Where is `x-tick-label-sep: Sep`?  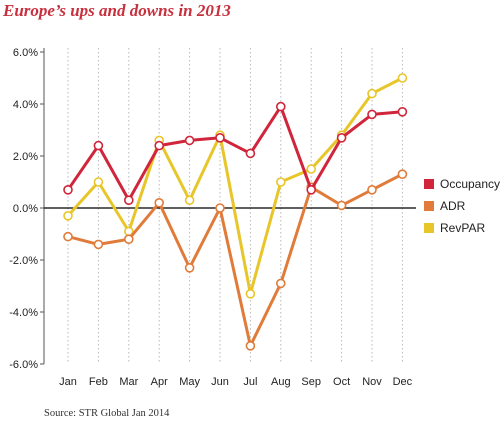
x-tick-label-sep: Sep is located at coordinates (311, 382).